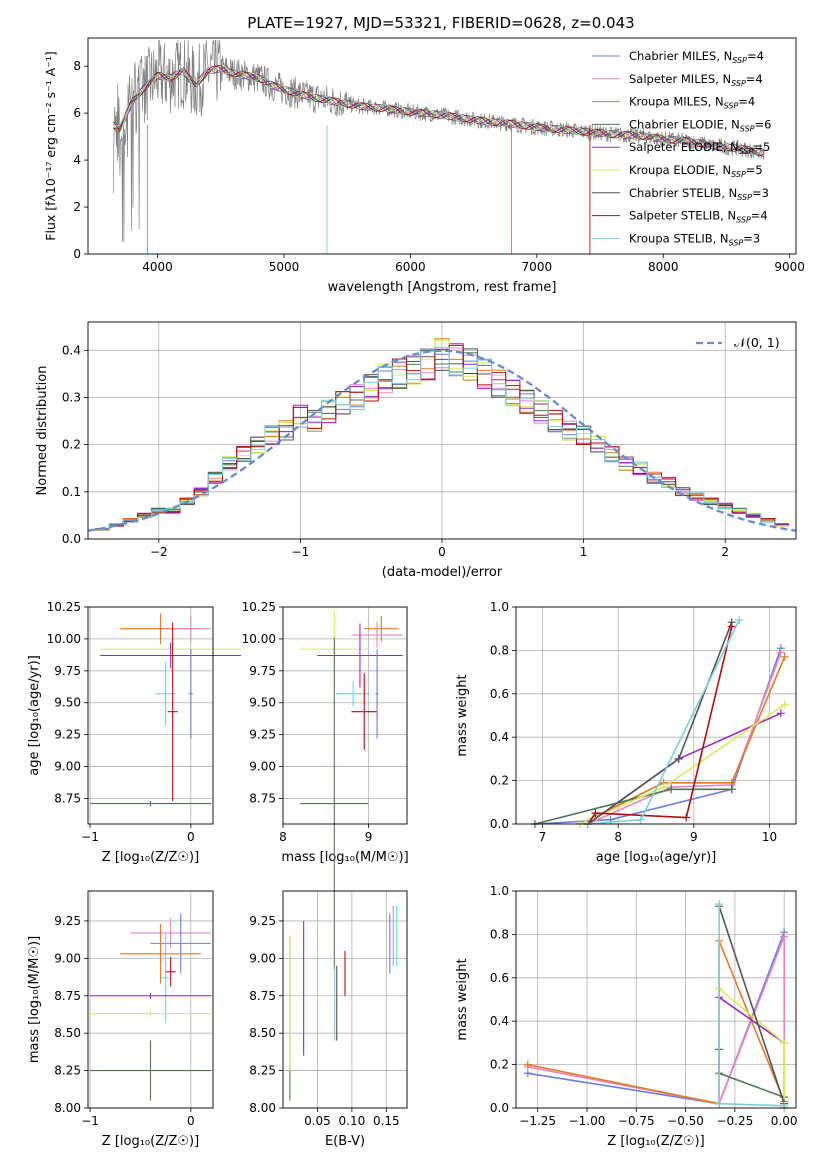 The width and height of the screenshot is (819, 1170). Describe the element at coordinates (537, 267) in the screenshot. I see `x-tick-label: 7000` at that location.